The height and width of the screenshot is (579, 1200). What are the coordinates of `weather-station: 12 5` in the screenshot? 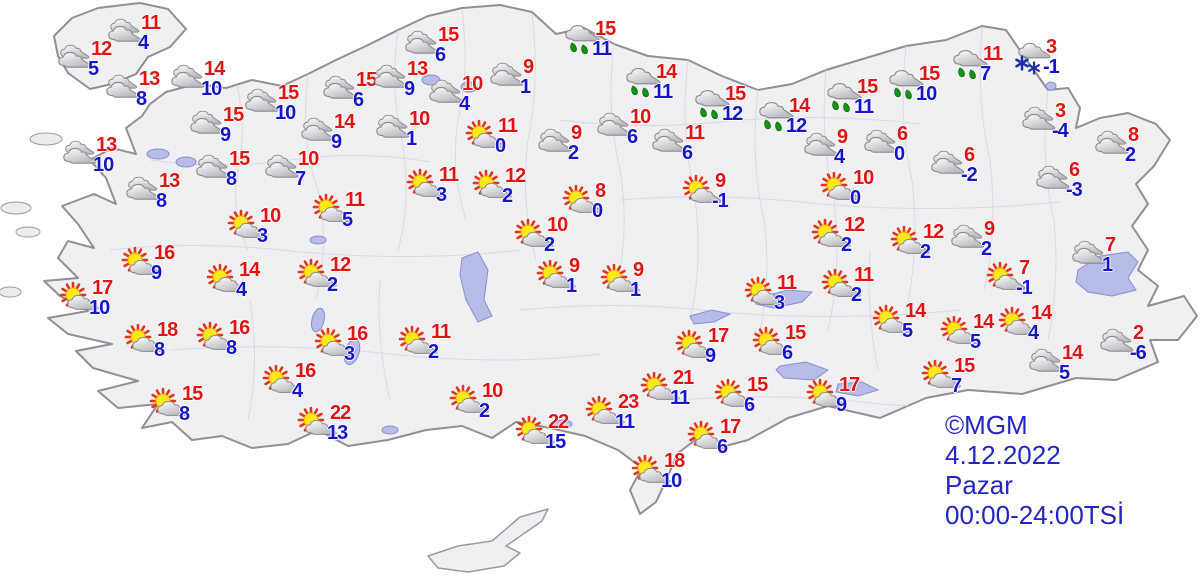 It's located at (98, 64).